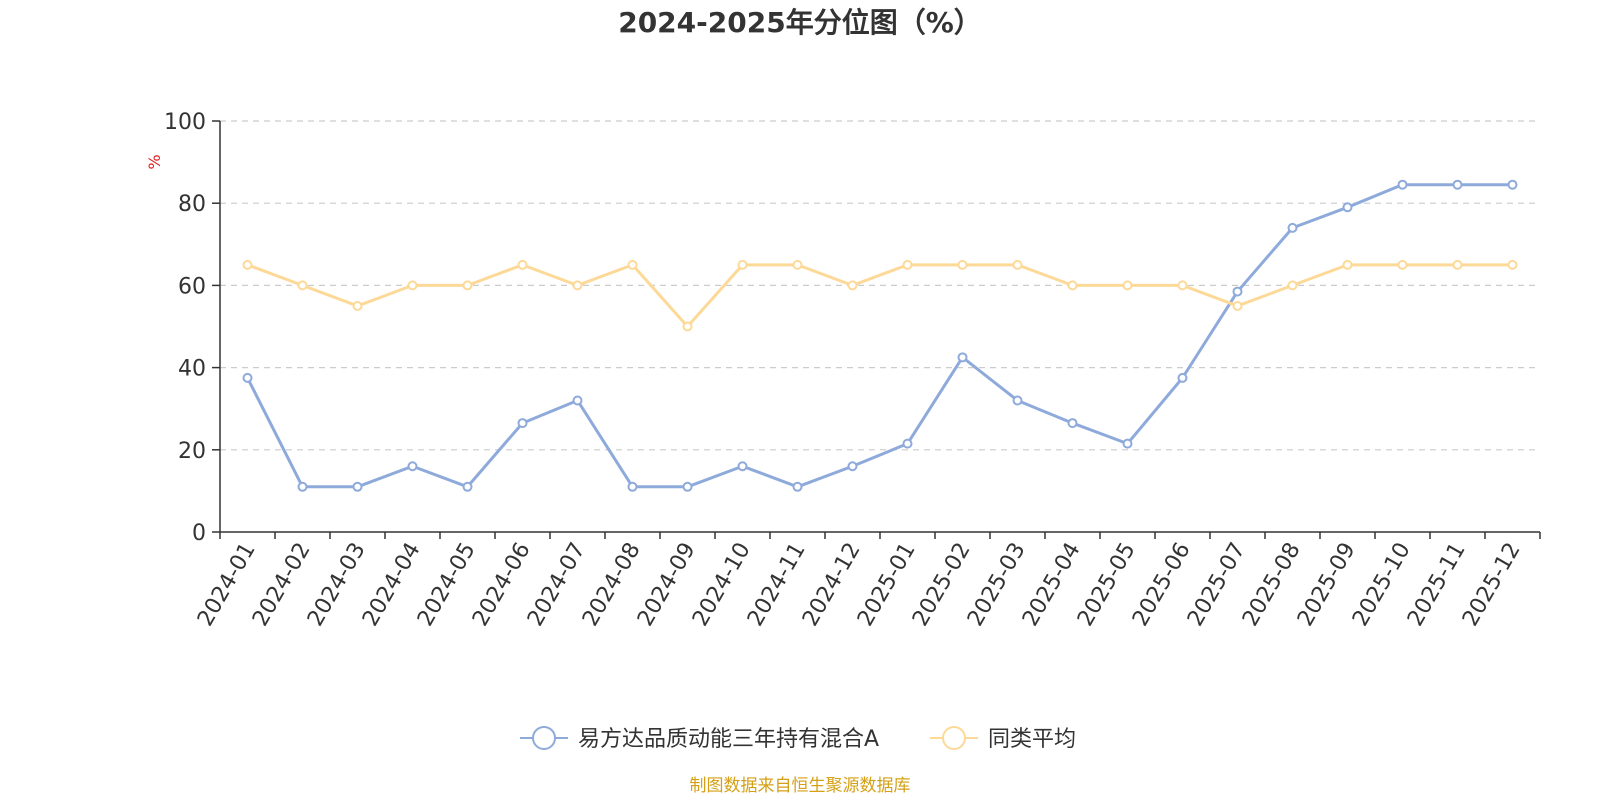 Image resolution: width=1600 pixels, height=800 pixels. What do you see at coordinates (192, 369) in the screenshot?
I see `y-tick-label-40: 40` at bounding box center [192, 369].